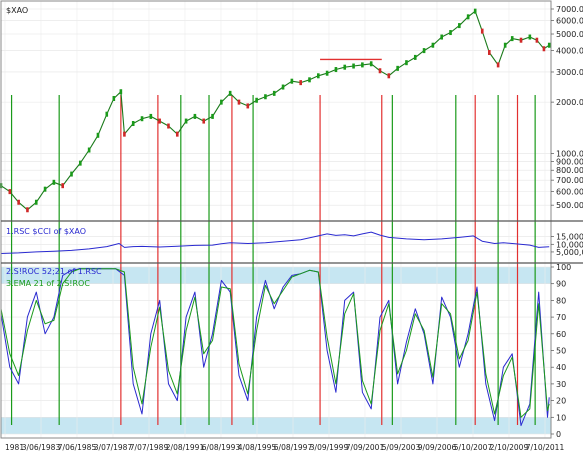  What do you see at coordinates (569, 180) in the screenshot?
I see `price-tick-label-9: 700.00` at bounding box center [569, 180].